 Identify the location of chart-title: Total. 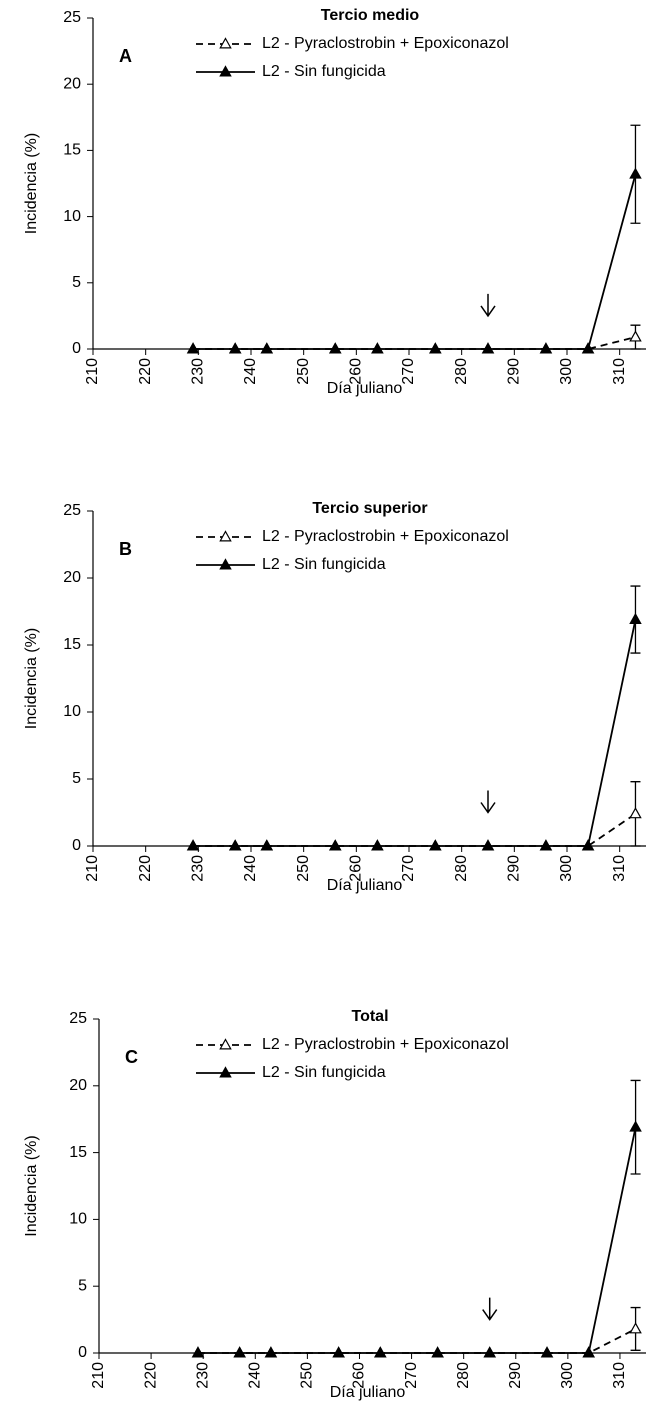
(369, 1016).